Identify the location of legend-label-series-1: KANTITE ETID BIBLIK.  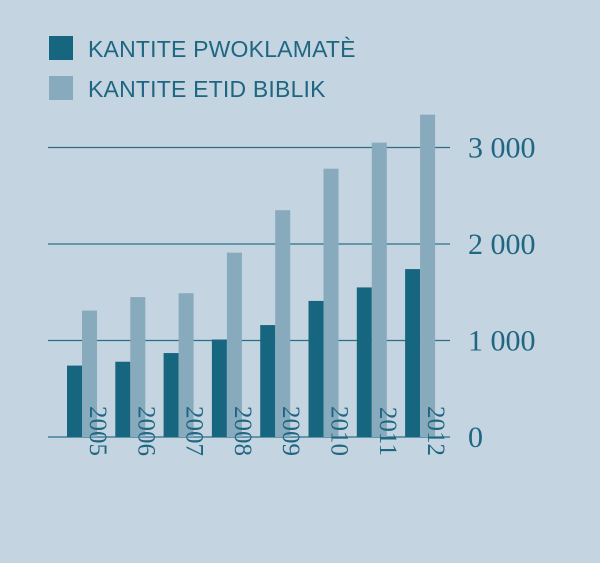
(207, 89).